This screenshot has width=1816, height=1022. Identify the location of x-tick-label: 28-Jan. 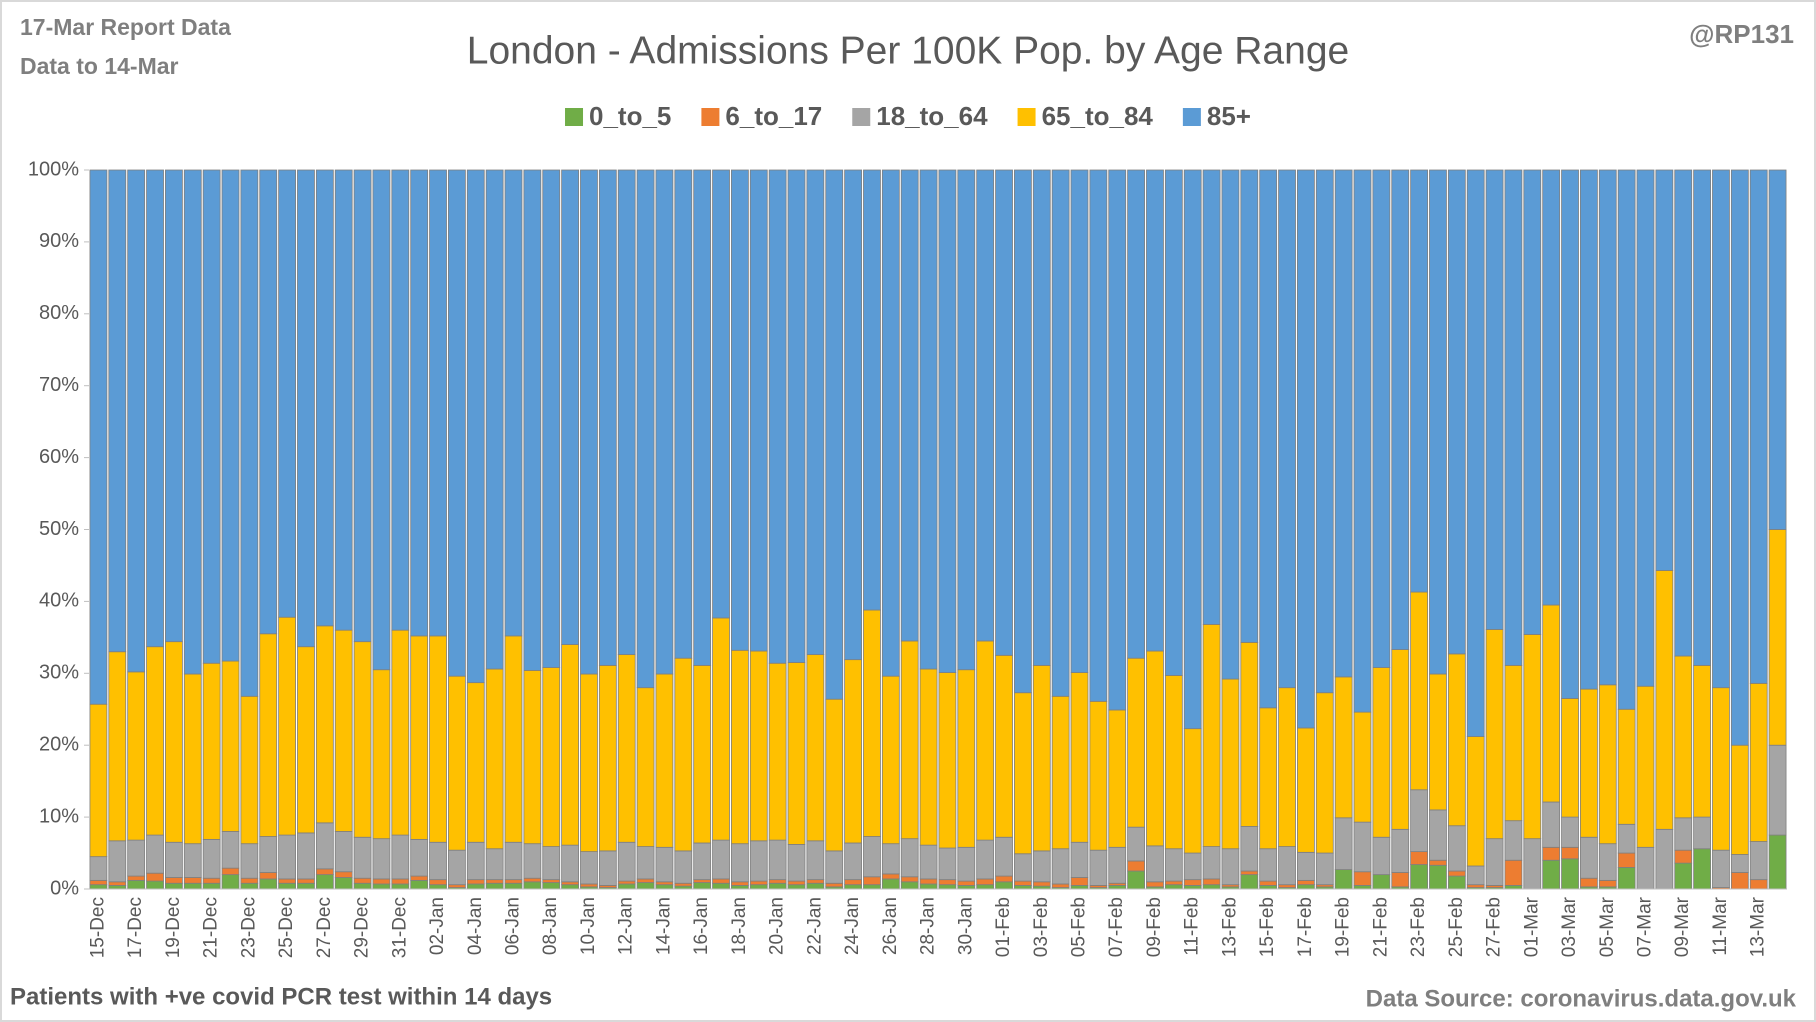
(928, 926).